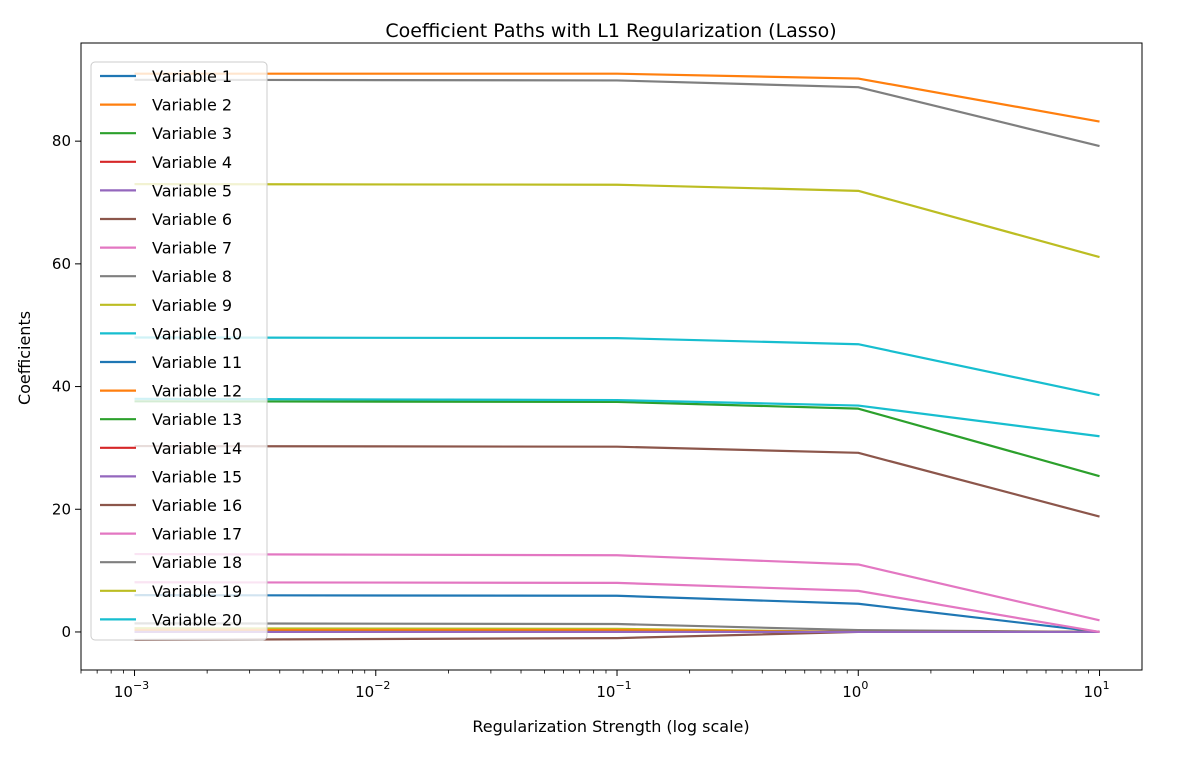  Describe the element at coordinates (610, 726) in the screenshot. I see `x-axis-label: Regularization Strength (log scale)` at that location.